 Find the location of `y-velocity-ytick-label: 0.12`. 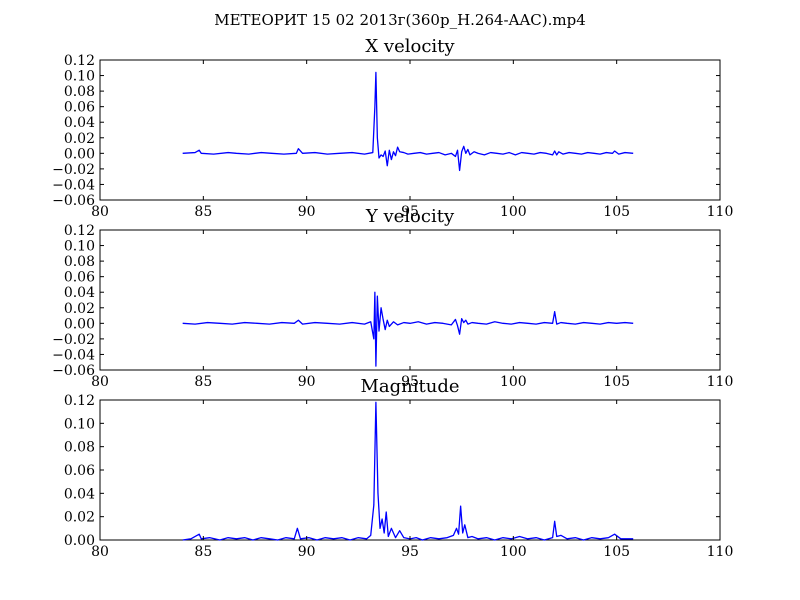

y-velocity-ytick-label: 0.12 is located at coordinates (79, 231).